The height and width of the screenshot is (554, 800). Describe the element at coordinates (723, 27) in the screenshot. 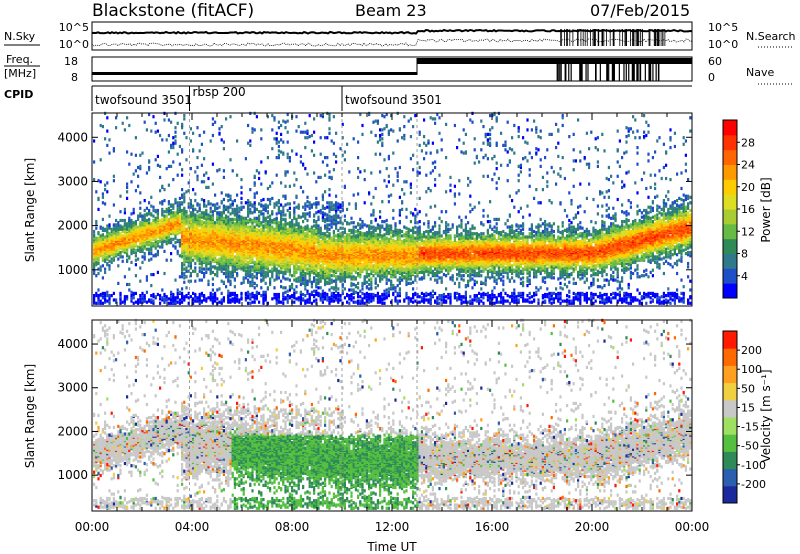

I see `nsky-right-tick-top: 10^5` at that location.